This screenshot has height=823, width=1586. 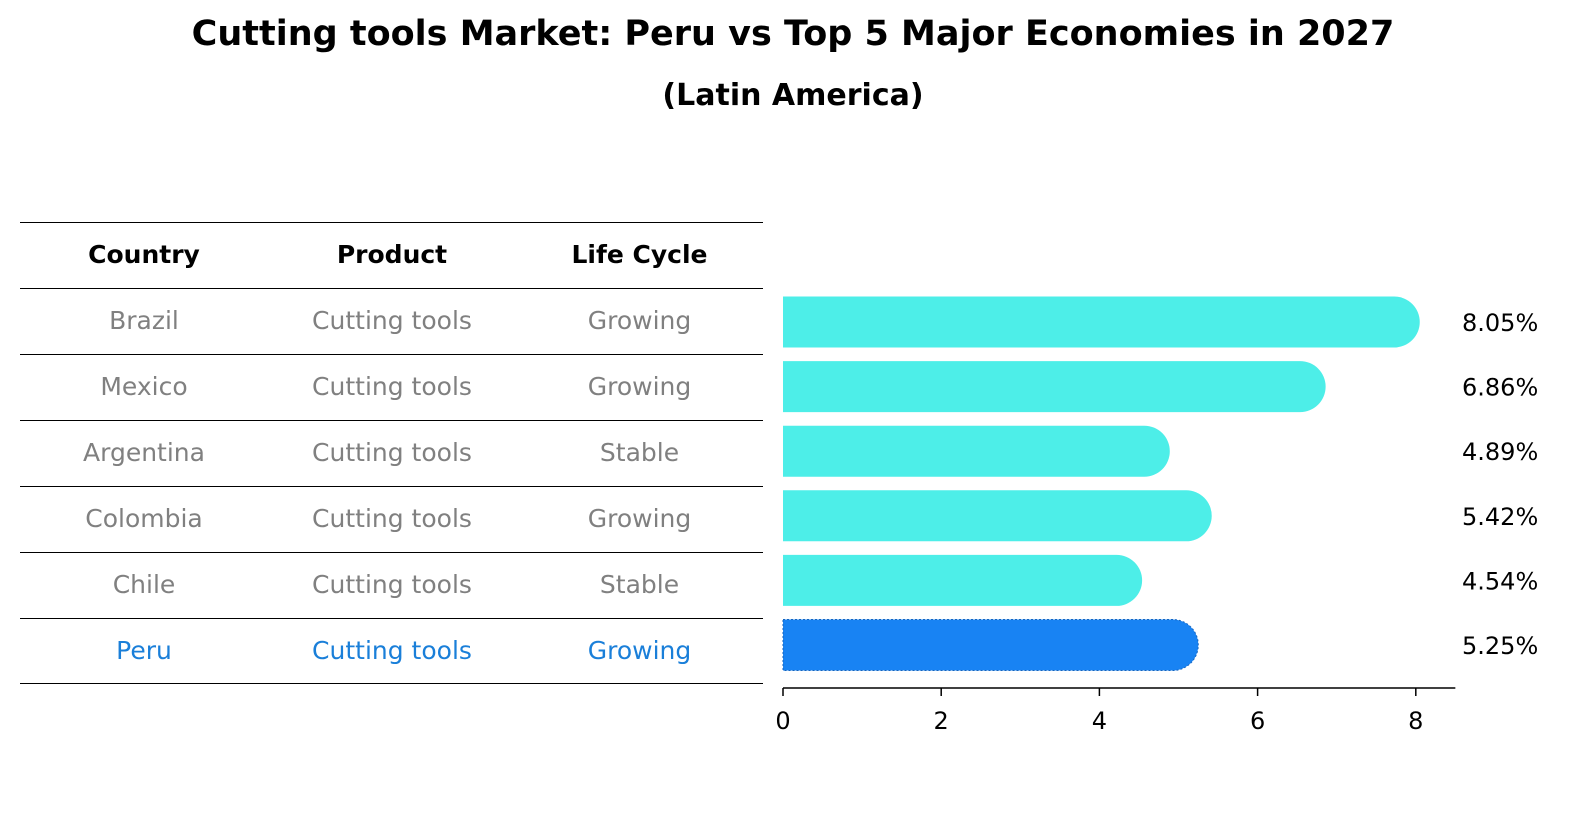 I want to click on data-label: 4.89%, so click(x=1500, y=452).